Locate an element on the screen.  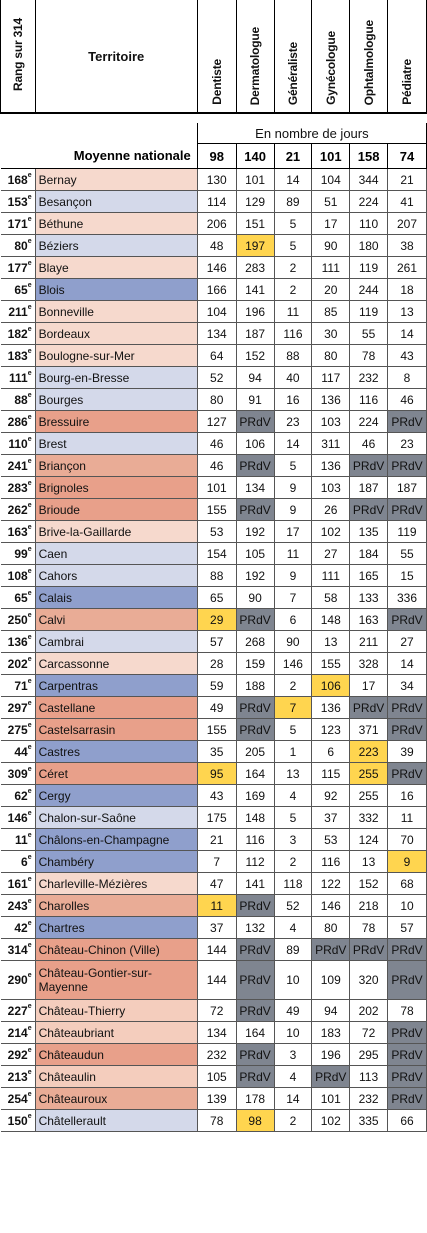
value-cell: 94 is located at coordinates (255, 377).